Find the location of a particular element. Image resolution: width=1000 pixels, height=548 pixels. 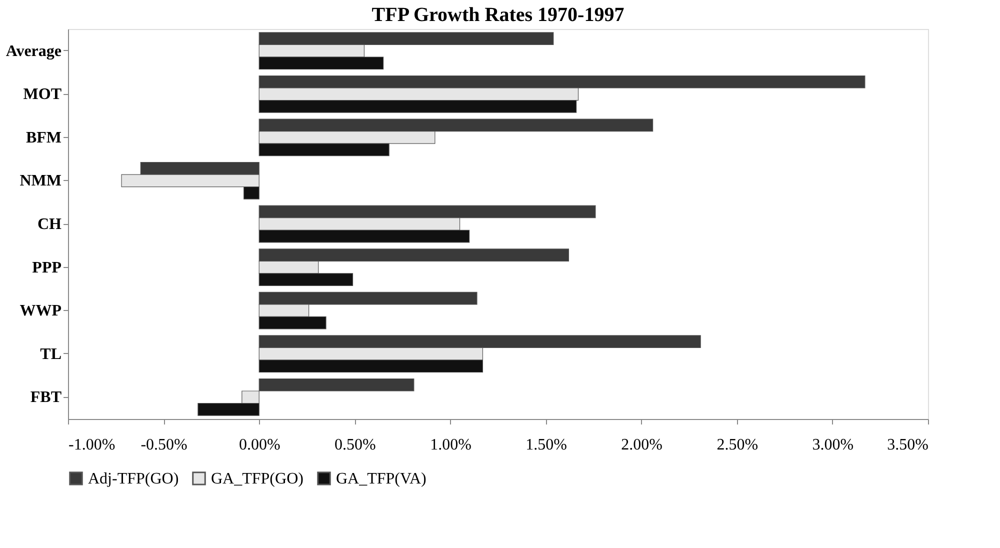

y-tick-label: CH is located at coordinates (50, 224).